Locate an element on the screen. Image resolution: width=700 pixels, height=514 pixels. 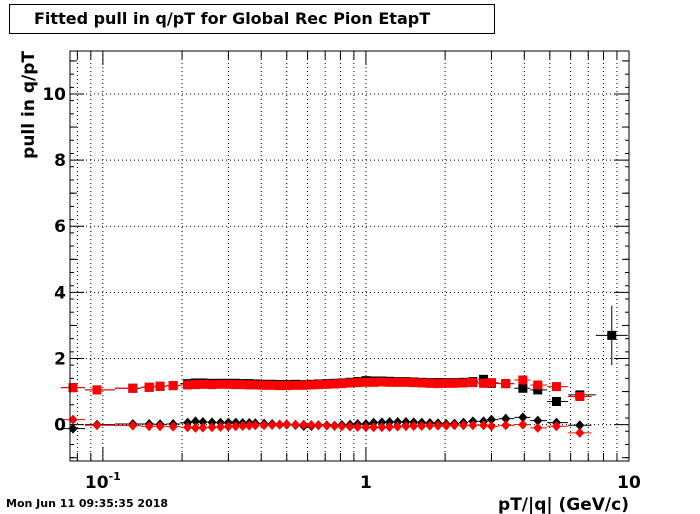
y-tick-label: 0 is located at coordinates (60, 426).